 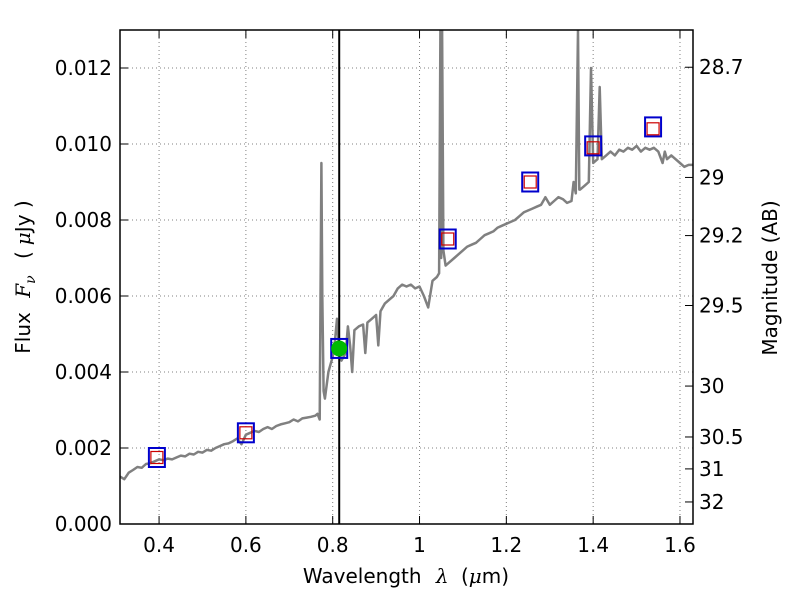 I want to click on magnitude-tick-label: 29.2, so click(x=721, y=236).